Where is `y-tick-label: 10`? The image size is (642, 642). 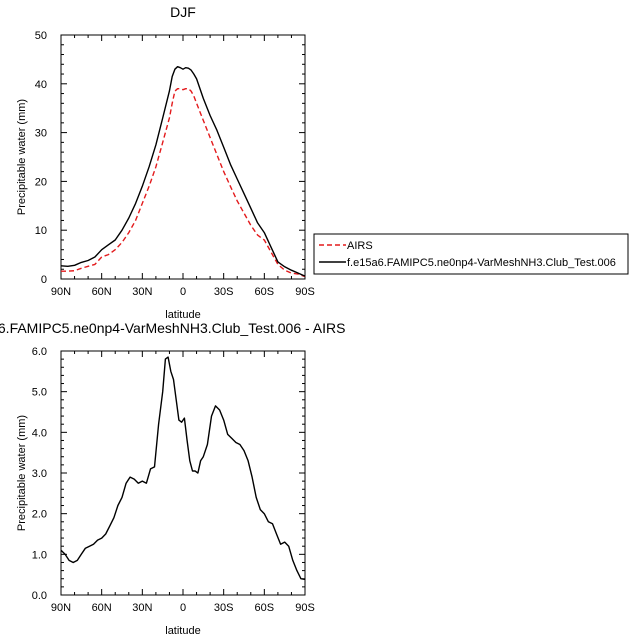 y-tick-label: 10 is located at coordinates (41, 231).